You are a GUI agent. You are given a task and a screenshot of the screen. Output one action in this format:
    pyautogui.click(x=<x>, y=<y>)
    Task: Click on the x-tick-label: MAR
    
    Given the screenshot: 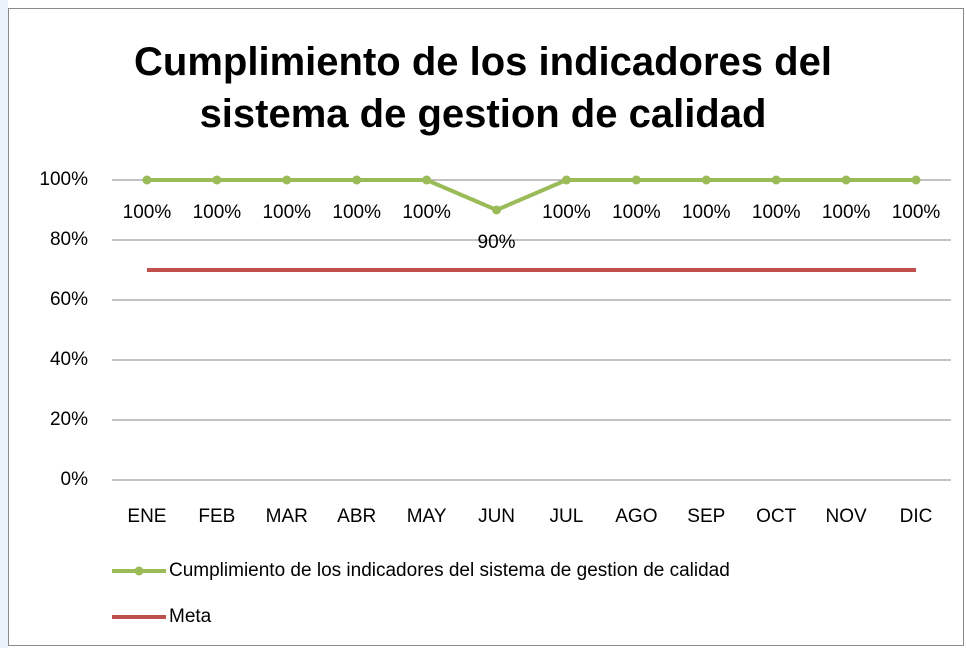 What is the action you would take?
    pyautogui.click(x=287, y=516)
    